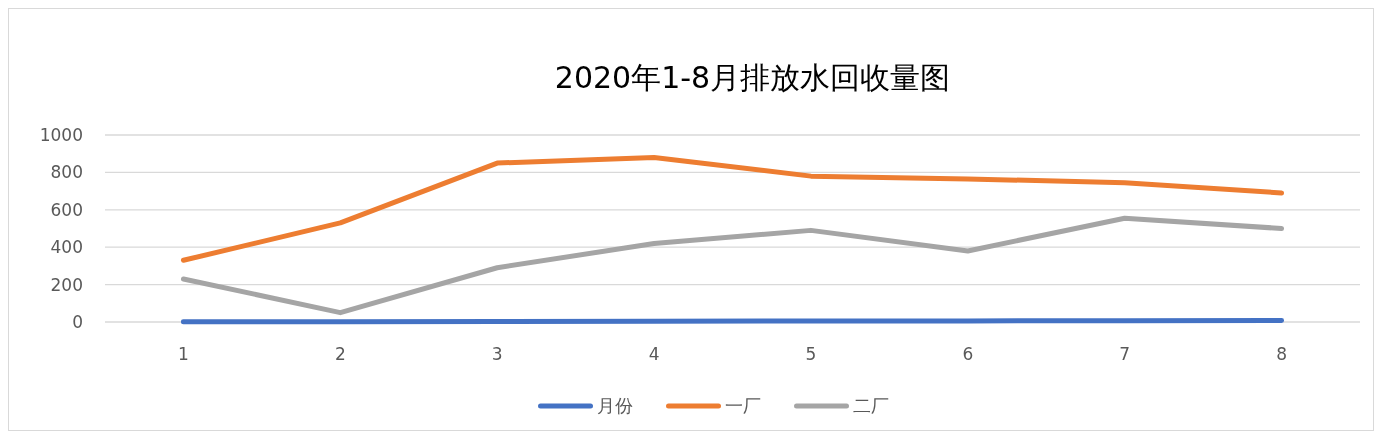  What do you see at coordinates (811, 354) in the screenshot?
I see `x-tick-label: 5` at bounding box center [811, 354].